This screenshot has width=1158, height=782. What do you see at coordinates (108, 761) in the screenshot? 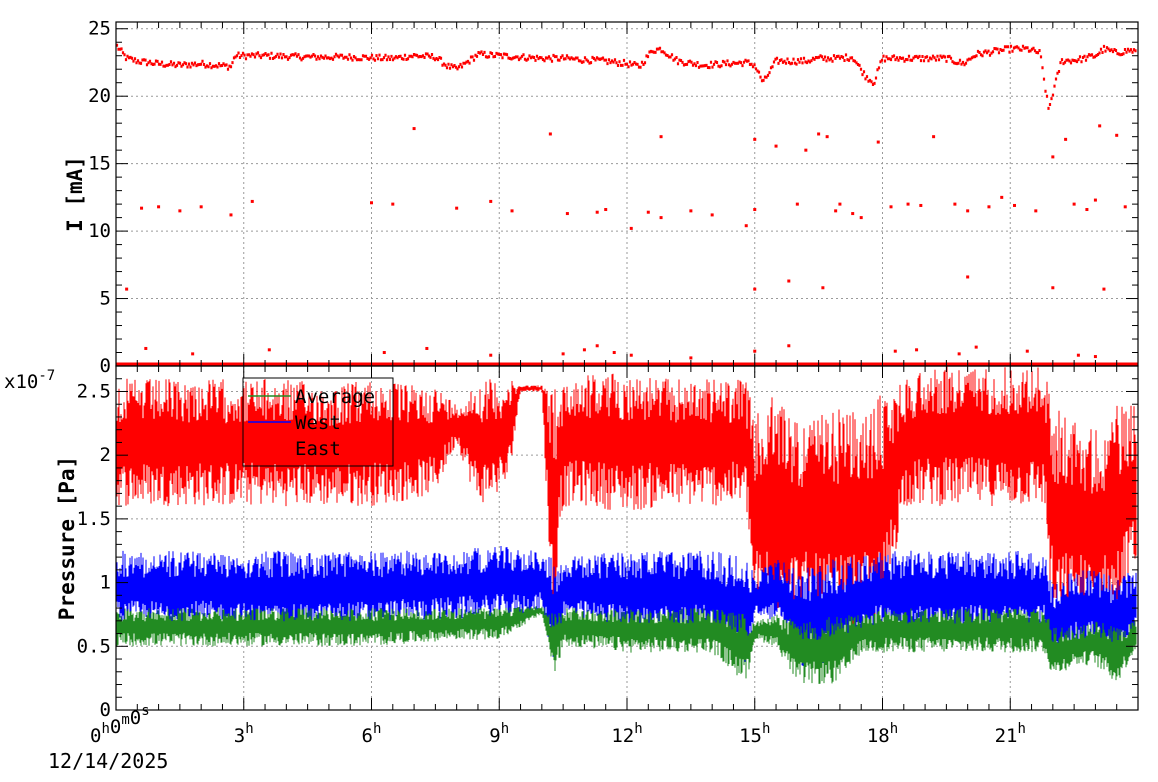
I see `x-axis-date-label: 12/14/2025` at bounding box center [108, 761].